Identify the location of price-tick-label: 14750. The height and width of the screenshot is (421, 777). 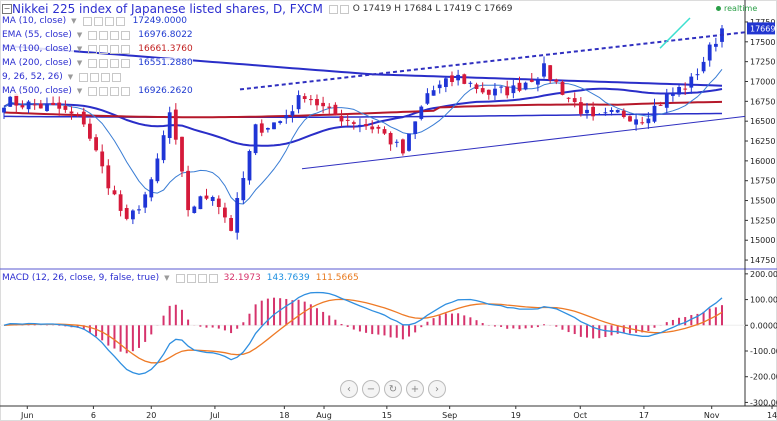
(762, 260).